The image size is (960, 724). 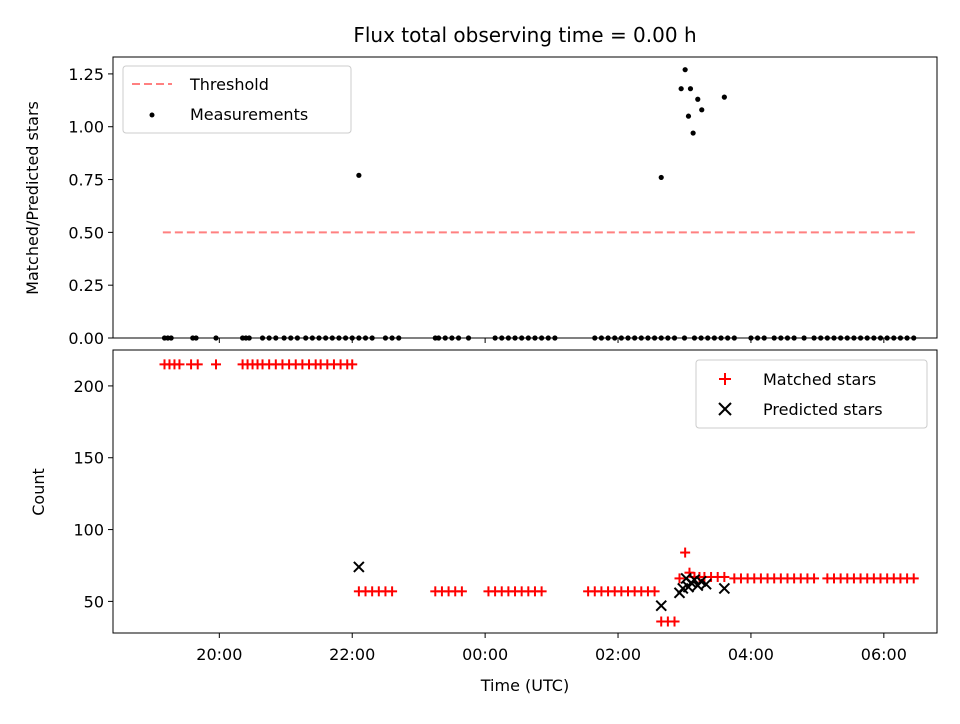 I want to click on x-tick-label: 06:00, so click(x=884, y=654).